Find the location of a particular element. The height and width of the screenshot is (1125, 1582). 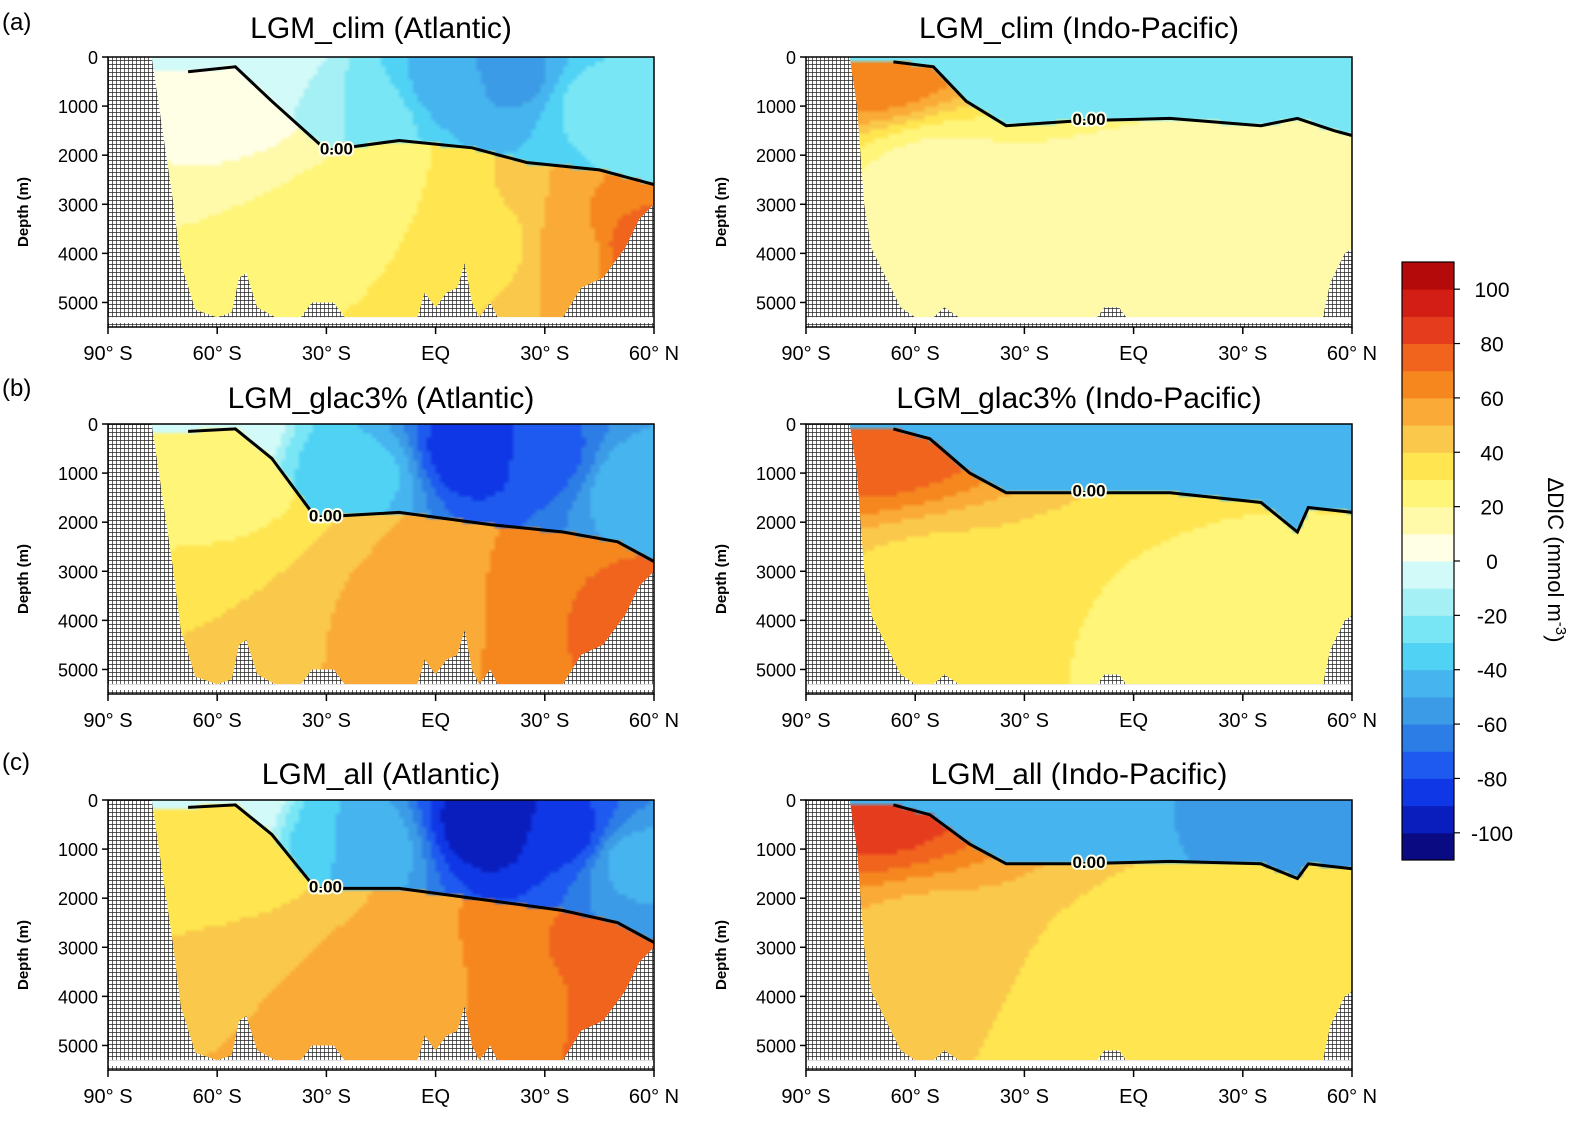

colorbar-tick-label: -80 is located at coordinates (1492, 779).